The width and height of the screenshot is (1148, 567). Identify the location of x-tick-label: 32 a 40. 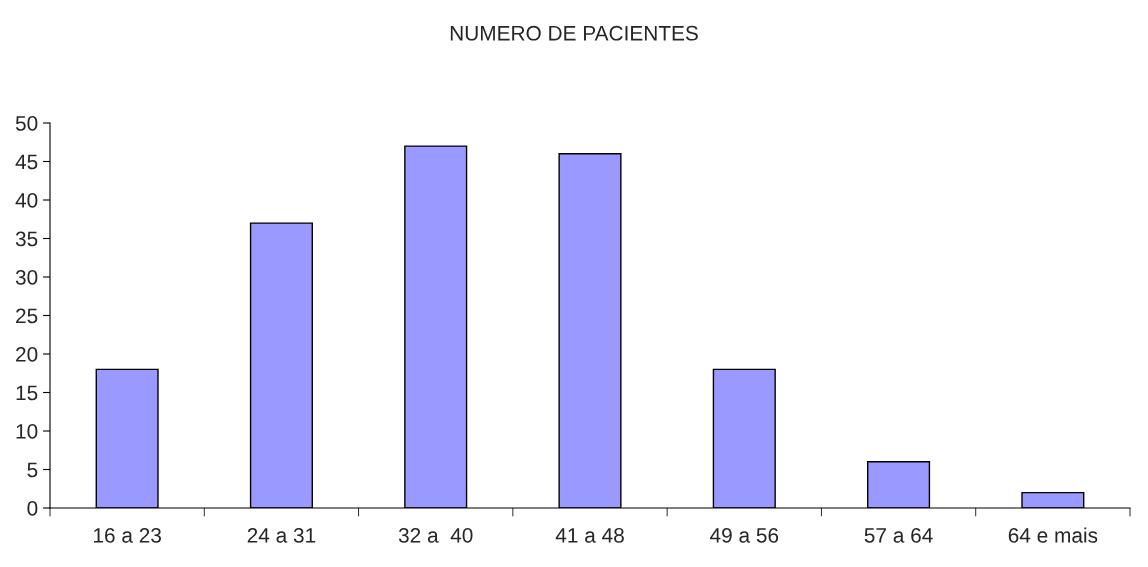
(435, 535).